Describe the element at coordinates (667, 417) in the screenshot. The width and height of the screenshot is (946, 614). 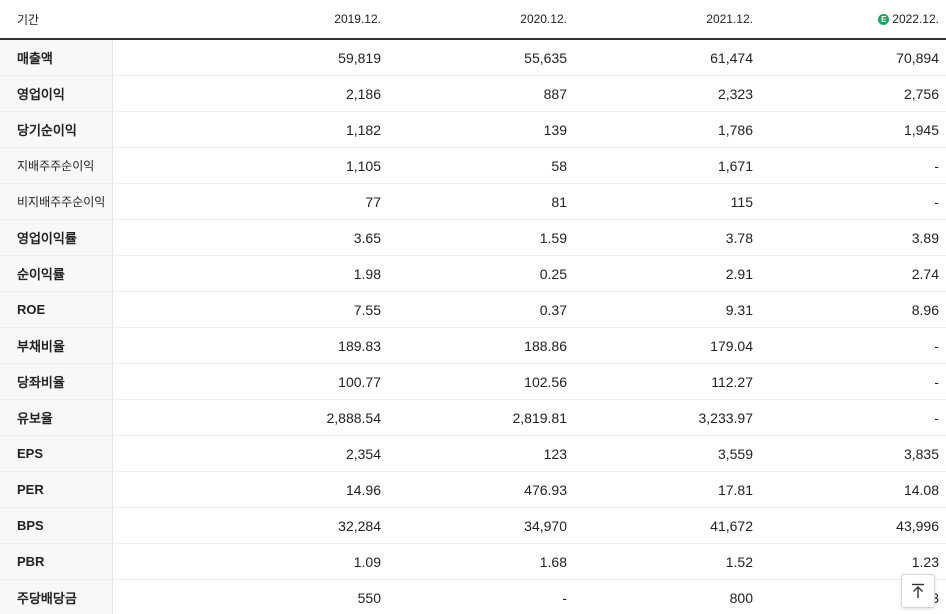
I see `table-cell: 3,233.97` at that location.